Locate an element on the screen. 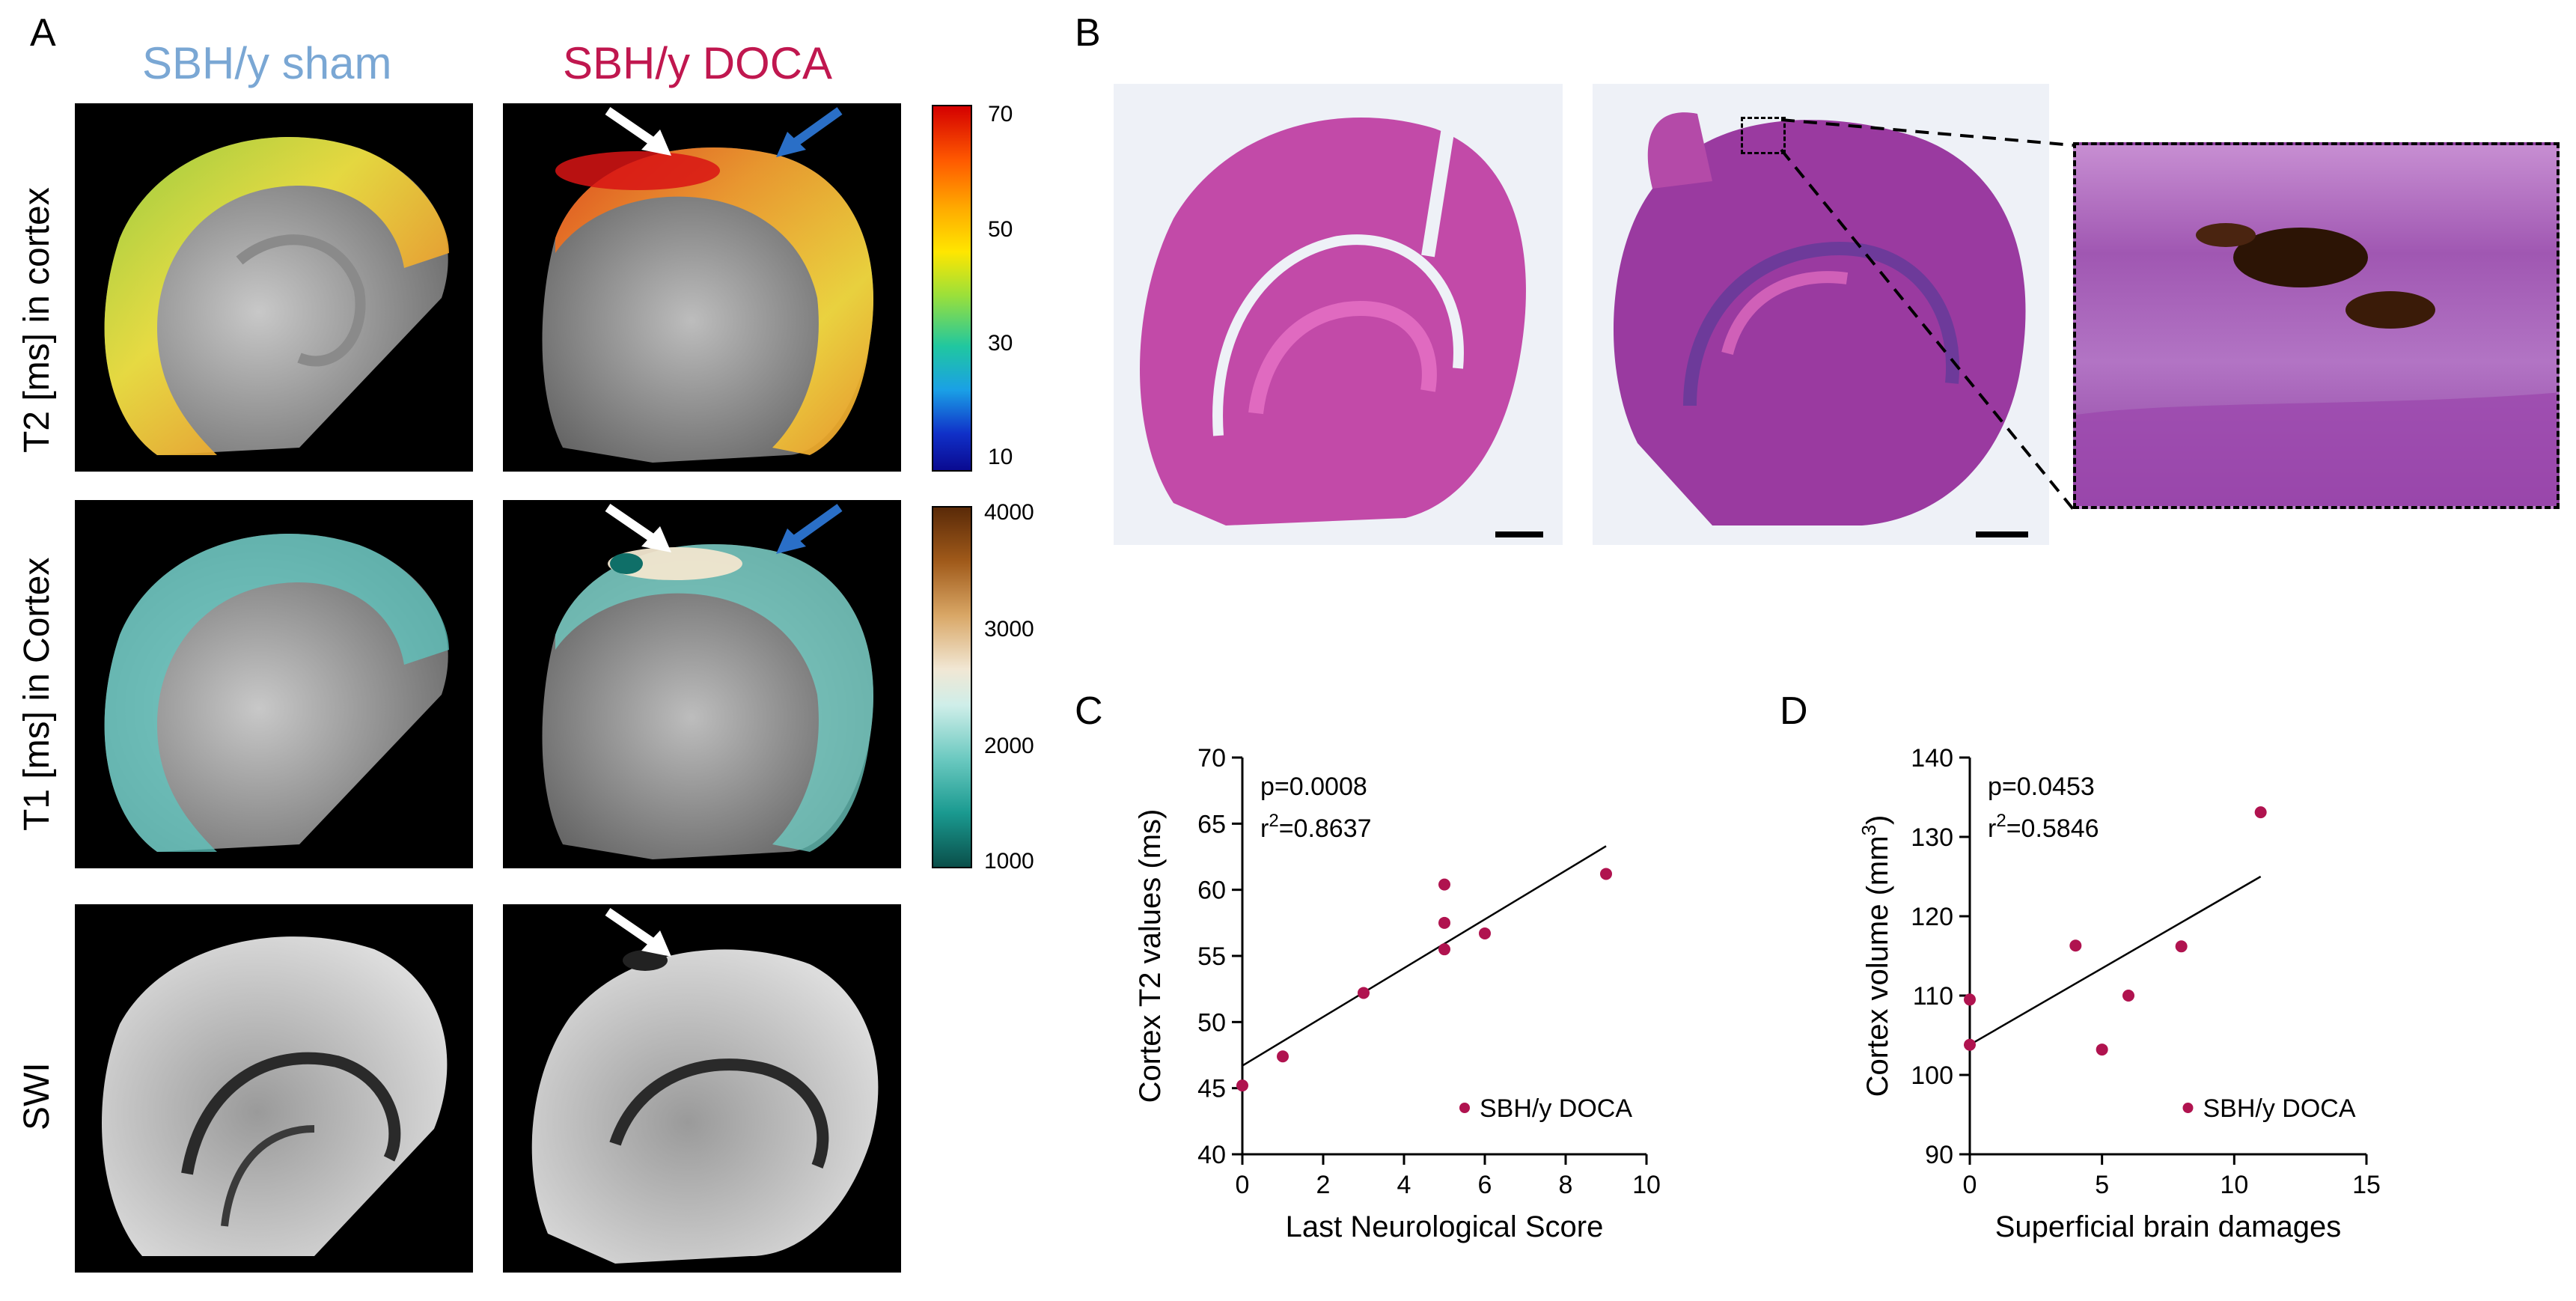 The width and height of the screenshot is (2576, 1301). colorbar-t1 is located at coordinates (952, 687).